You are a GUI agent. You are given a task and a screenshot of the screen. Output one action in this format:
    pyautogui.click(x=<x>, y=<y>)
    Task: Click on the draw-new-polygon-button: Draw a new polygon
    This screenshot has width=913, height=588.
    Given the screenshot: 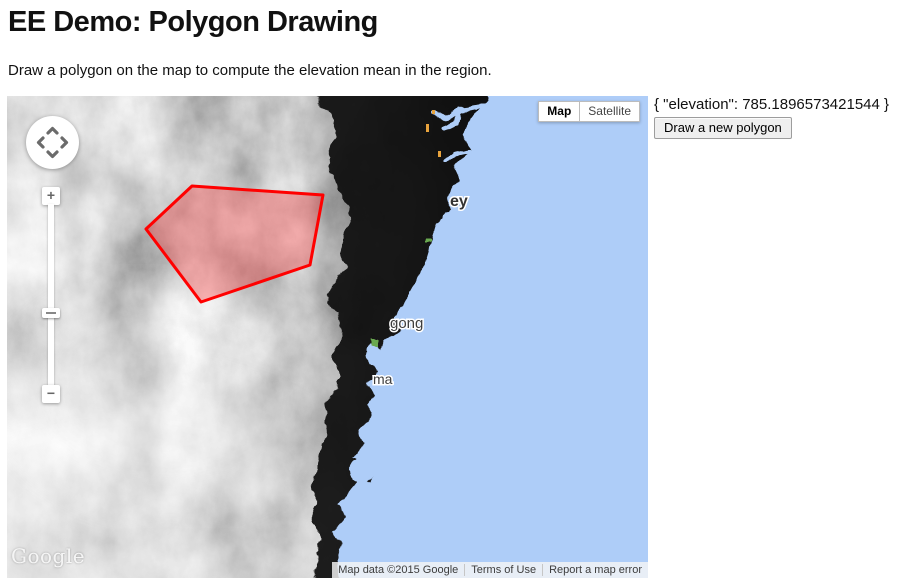 What is the action you would take?
    pyautogui.click(x=723, y=128)
    